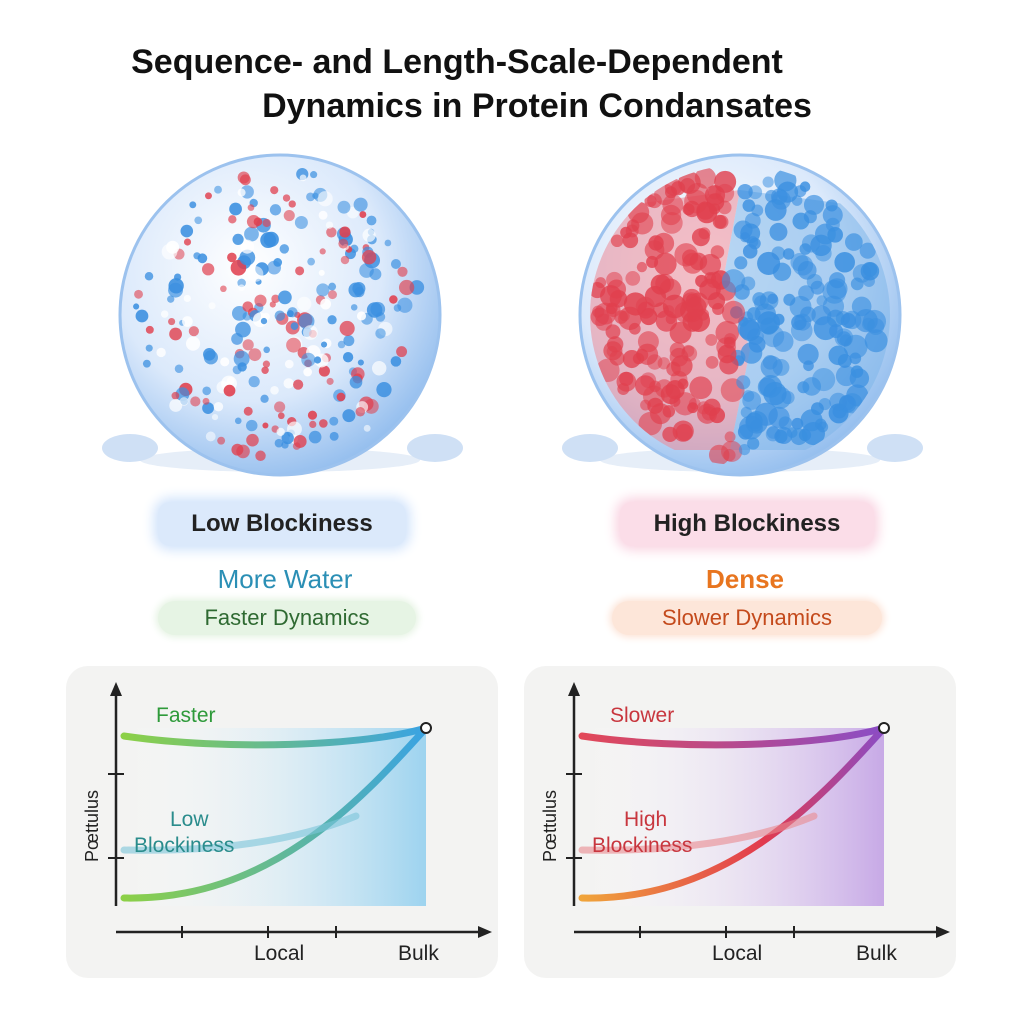 The height and width of the screenshot is (1024, 1024). I want to click on bubble-cluster, so click(130, 448).